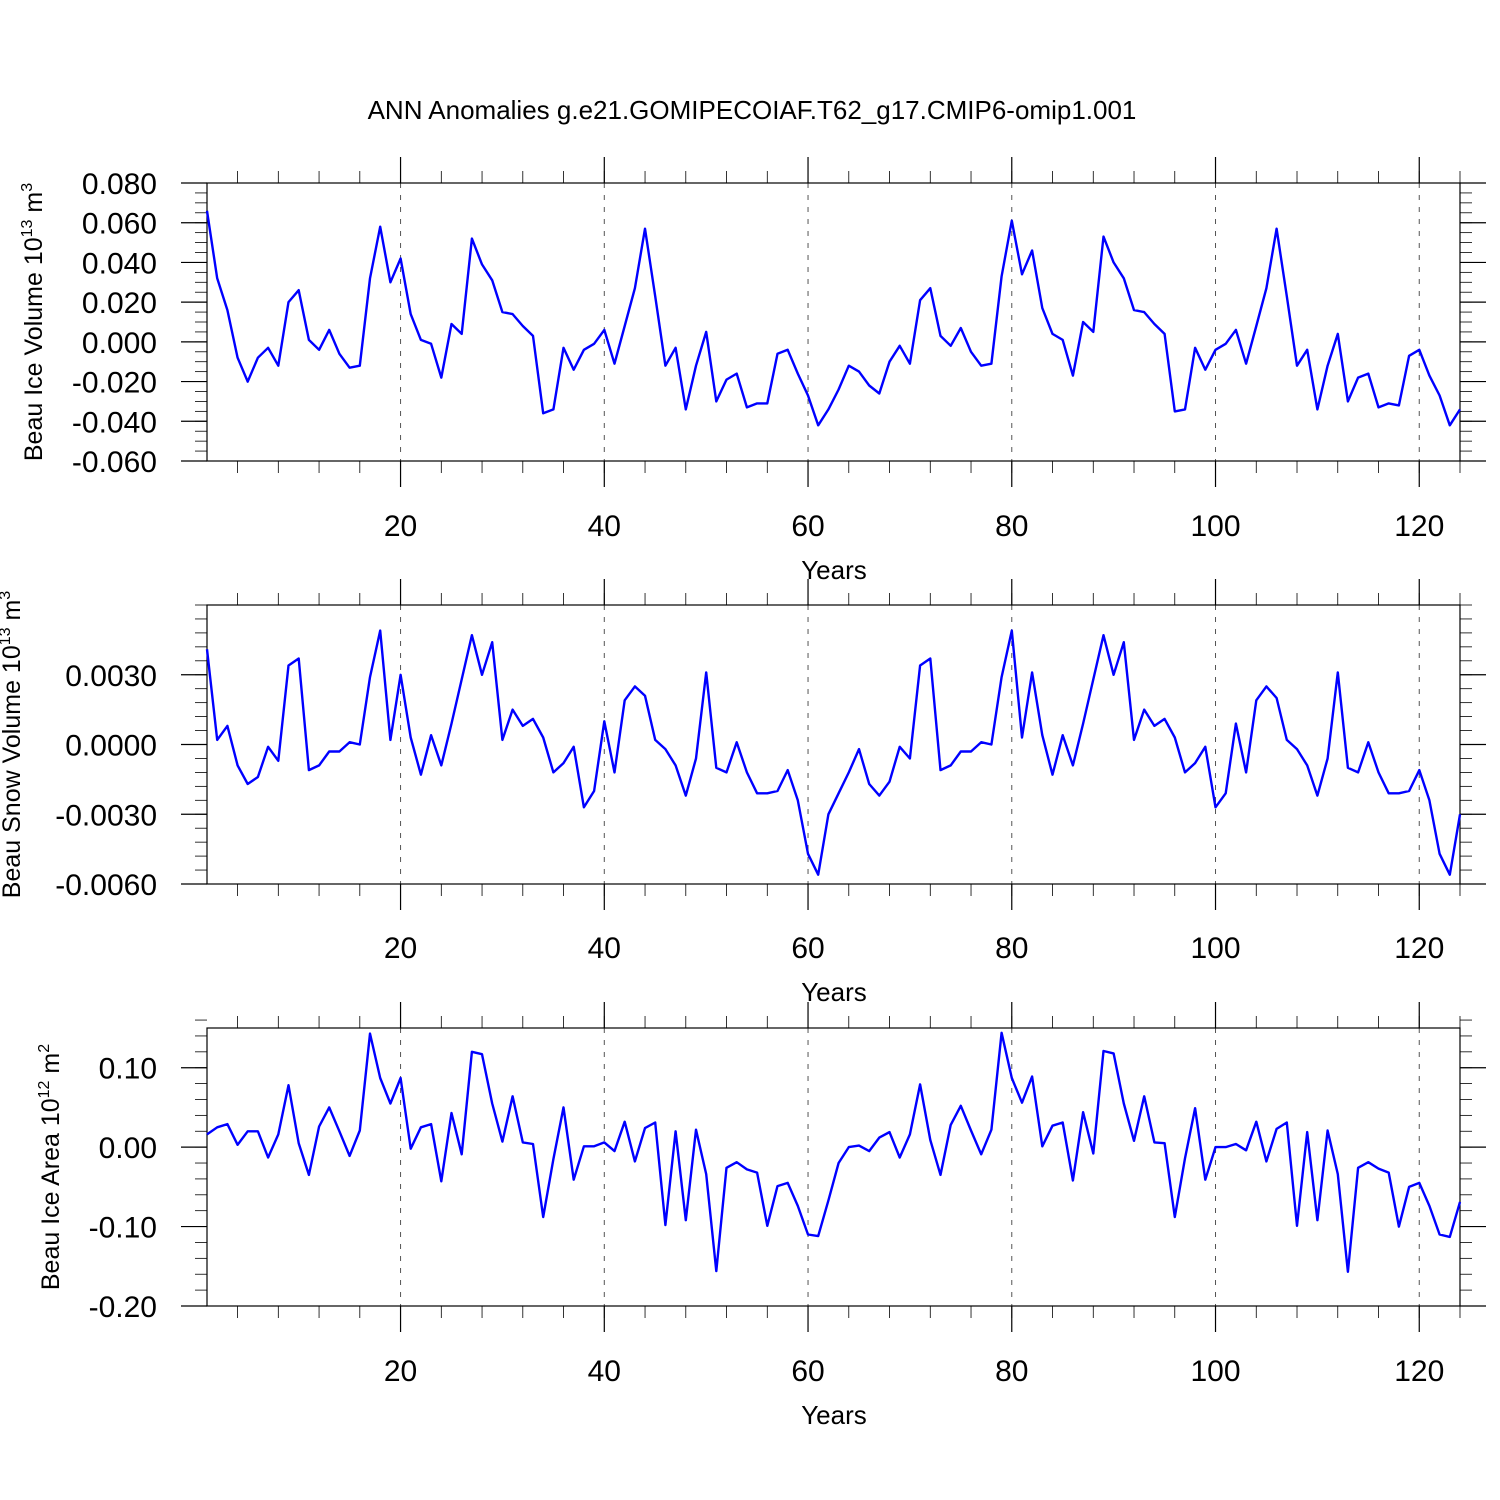  What do you see at coordinates (807, 526) in the screenshot?
I see `chart0-xtick-label: 60` at bounding box center [807, 526].